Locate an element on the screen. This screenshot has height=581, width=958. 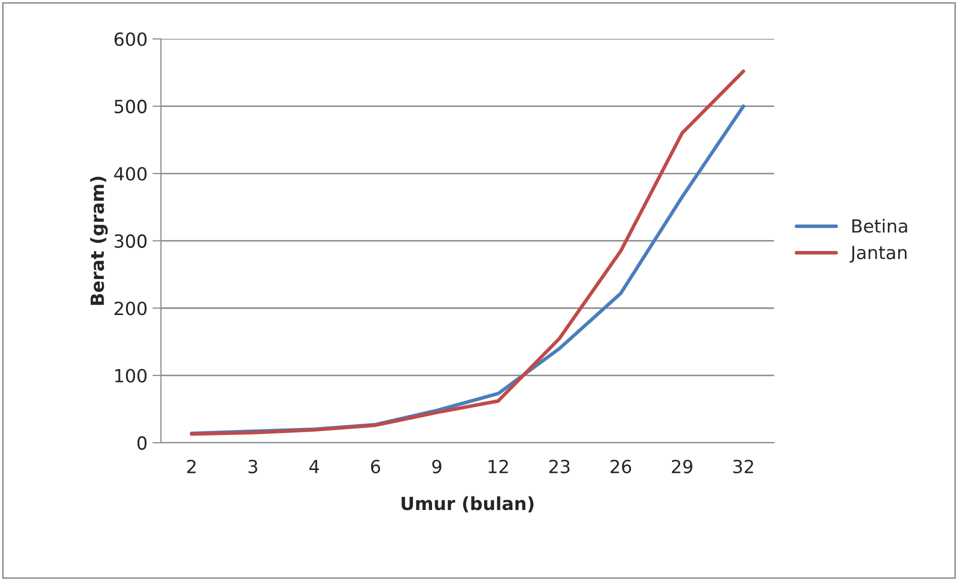
y-tick-label: 100 is located at coordinates (131, 375).